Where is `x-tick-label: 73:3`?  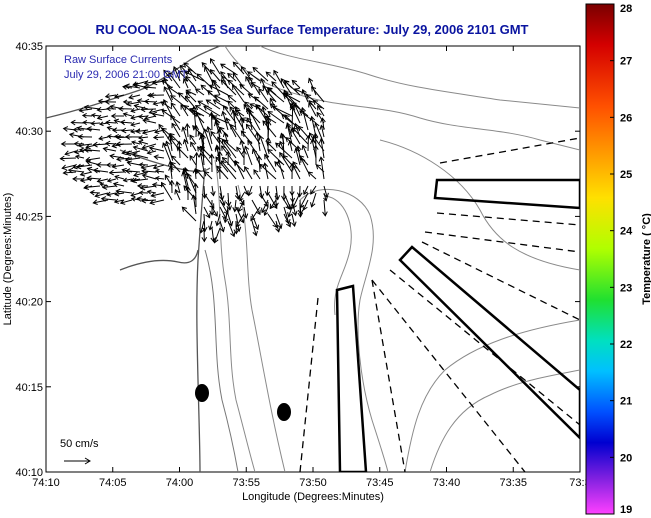 x-tick-label: 73:3 is located at coordinates (579, 483).